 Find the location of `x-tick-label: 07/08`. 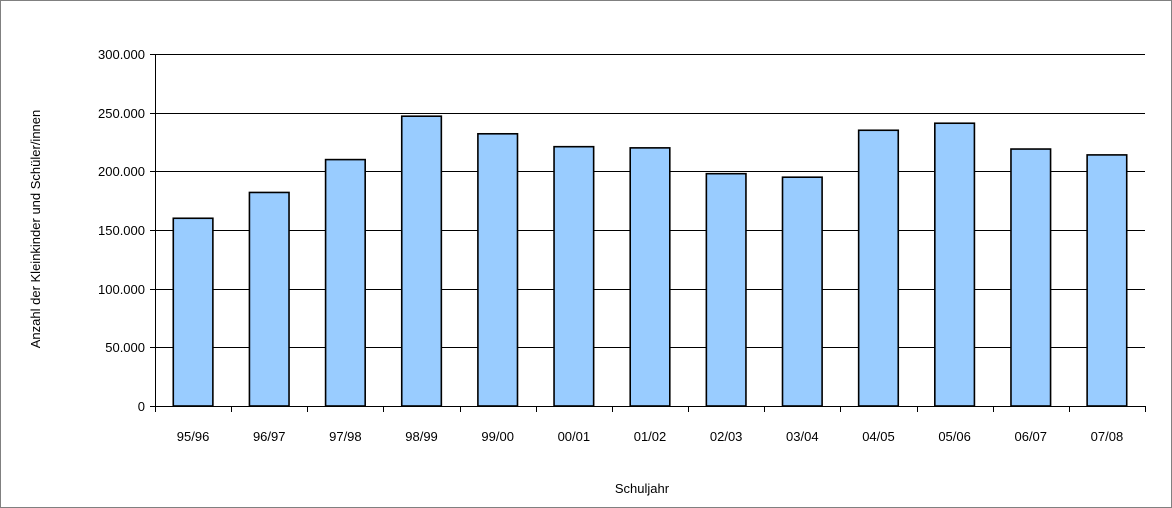

x-tick-label: 07/08 is located at coordinates (1107, 436).